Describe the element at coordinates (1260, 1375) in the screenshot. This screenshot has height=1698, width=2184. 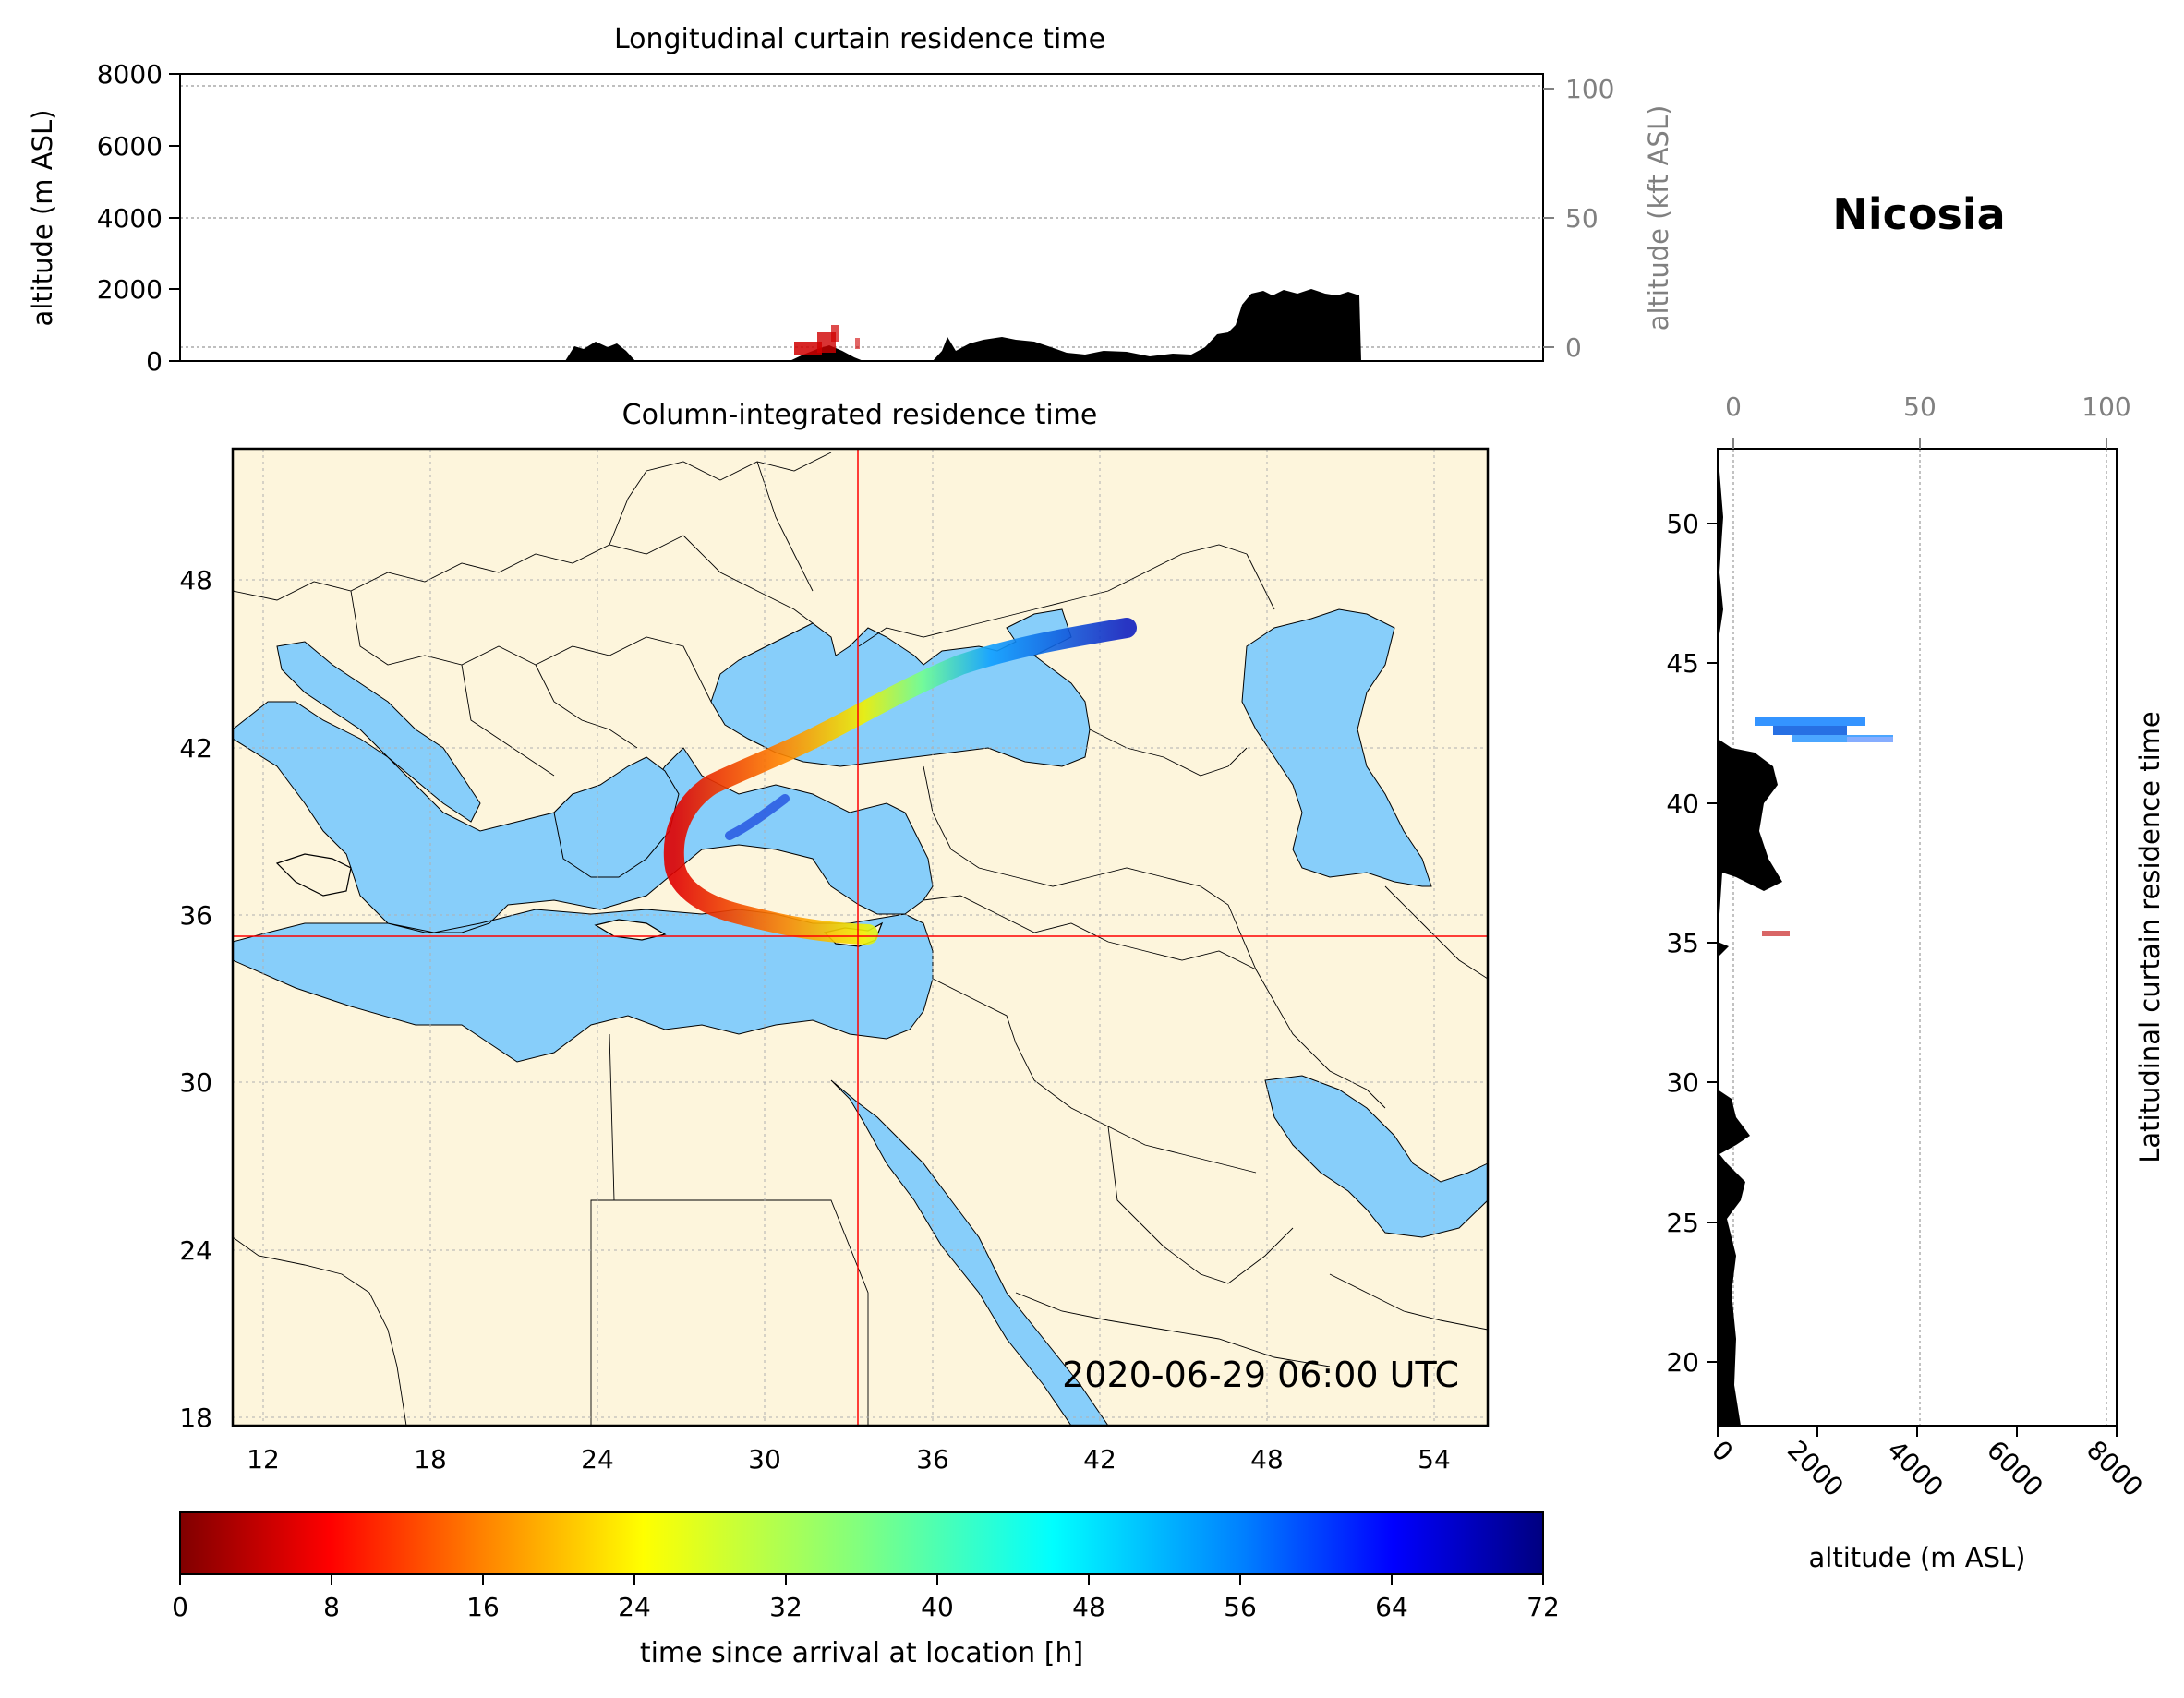
I see `map-timestamp: 2020-06-29 06:00 UTC` at that location.